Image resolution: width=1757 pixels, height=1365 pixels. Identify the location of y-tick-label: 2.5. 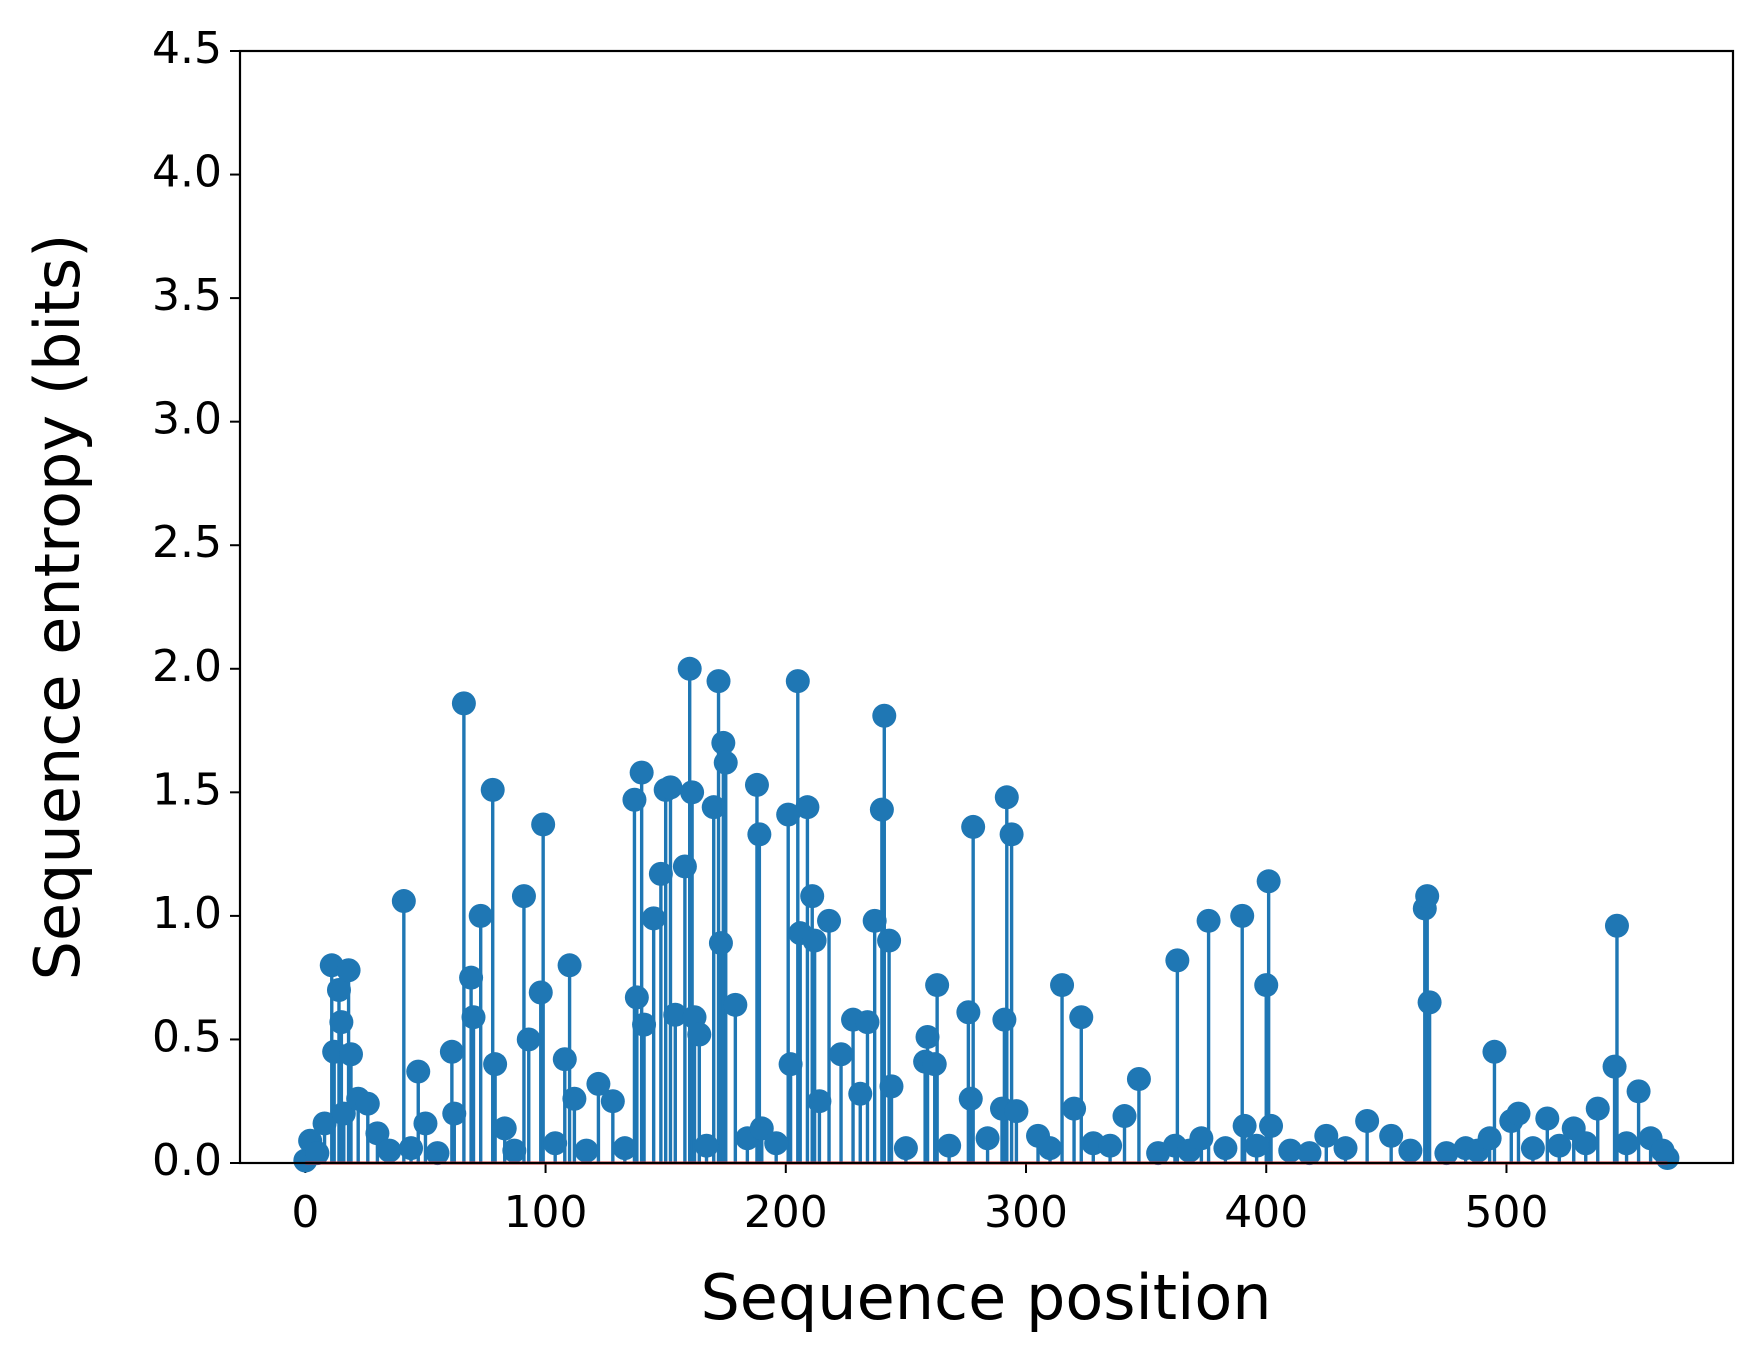
(187, 542).